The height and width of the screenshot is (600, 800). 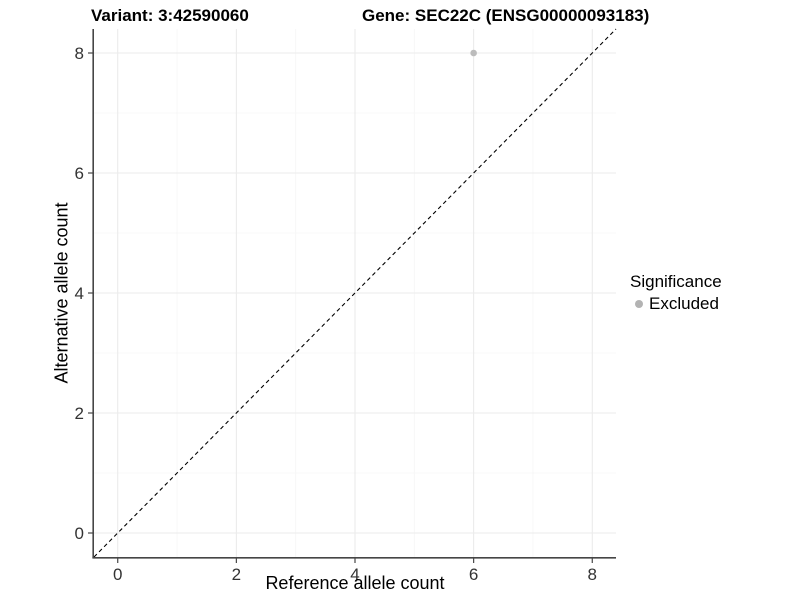 What do you see at coordinates (676, 292) in the screenshot?
I see `legend: Significance Excluded` at bounding box center [676, 292].